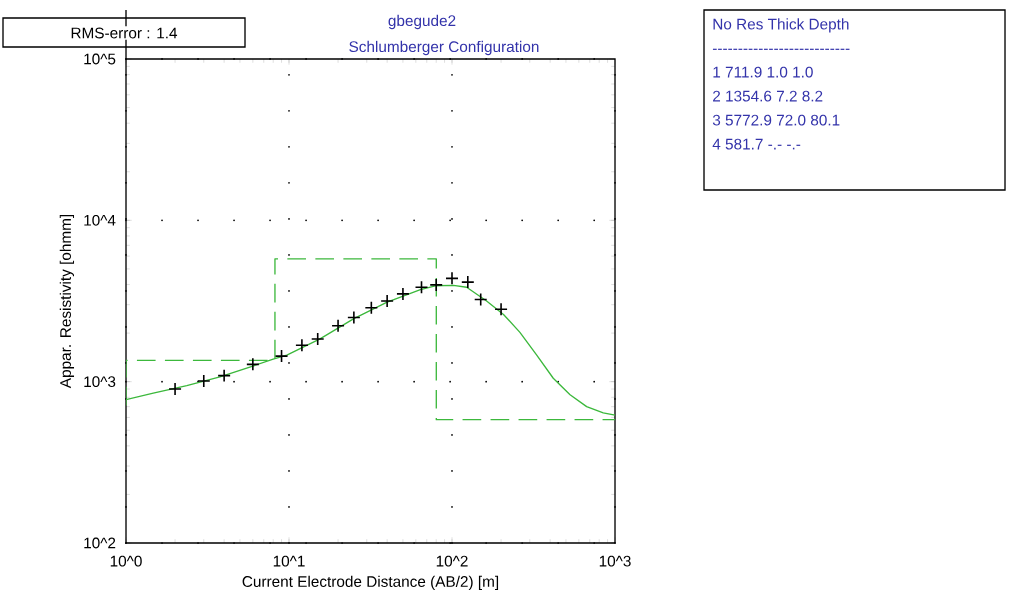 The width and height of the screenshot is (1015, 612). Describe the element at coordinates (124, 33) in the screenshot. I see `text: RMS-error : 1.4` at that location.